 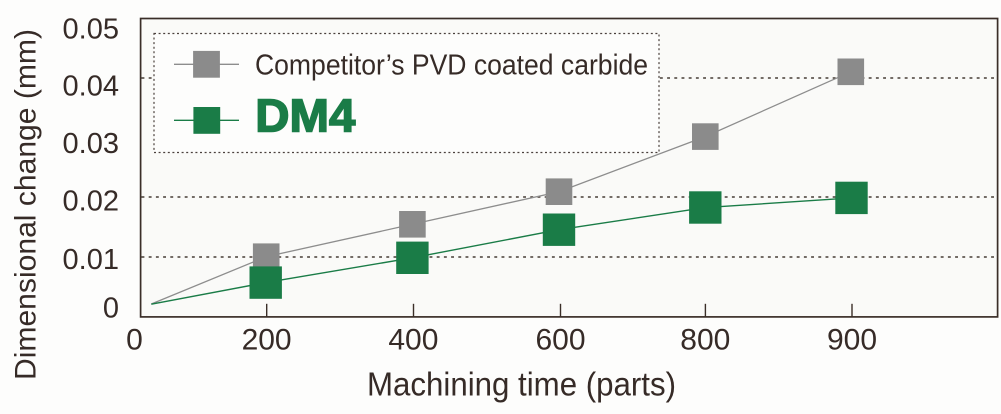 I want to click on svg-text:Competitor’s PVD coated carbid: Competitor’s PVD coated carbide, so click(x=451, y=66).